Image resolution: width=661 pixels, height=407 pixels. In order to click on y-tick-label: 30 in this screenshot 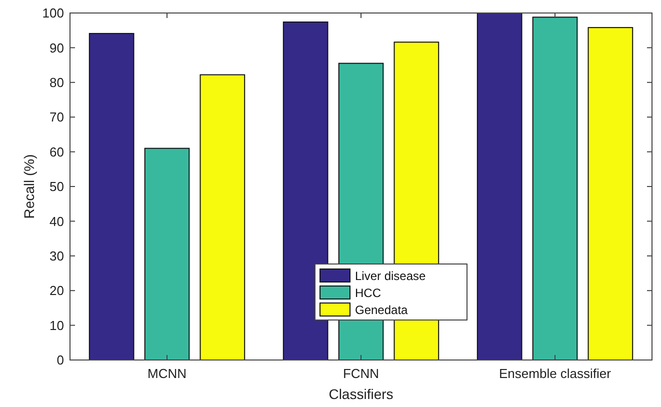, I will do `click(57, 256)`.